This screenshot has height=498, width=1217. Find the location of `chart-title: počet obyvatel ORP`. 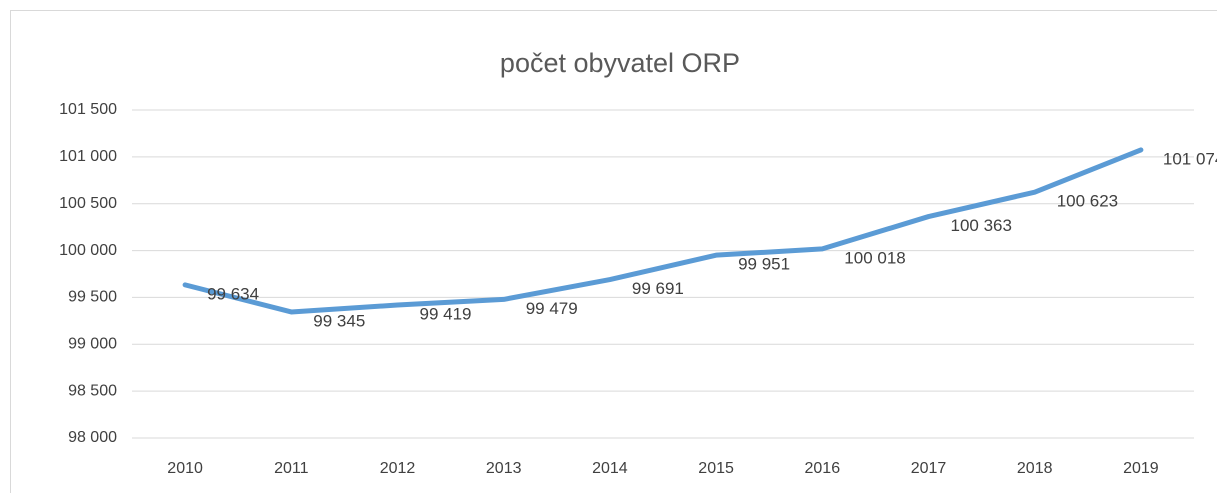

chart-title: počet obyvatel ORP is located at coordinates (620, 63).